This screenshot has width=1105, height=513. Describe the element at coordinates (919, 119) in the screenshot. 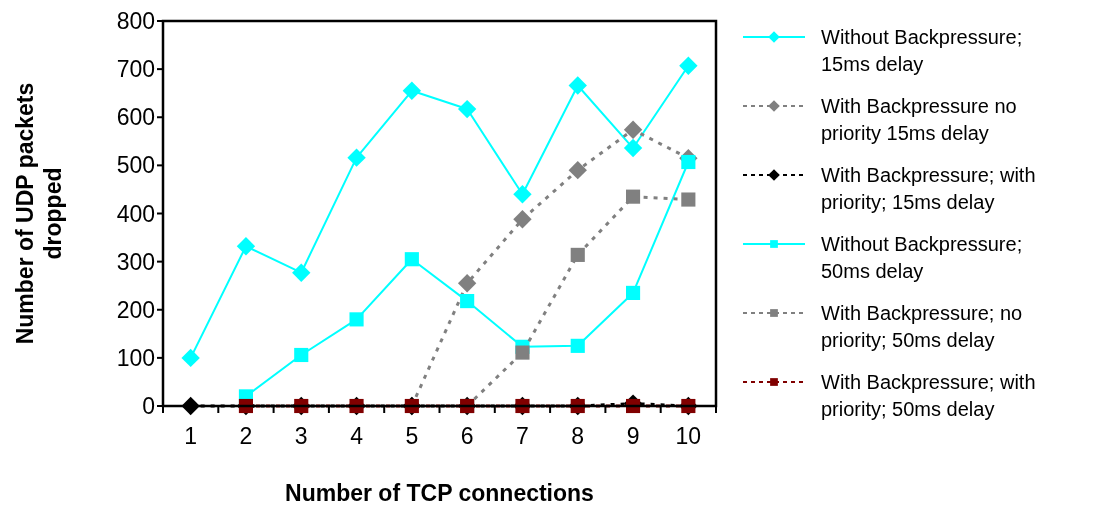

I see `legend-label: With Backpressure no priority 15ms delay` at that location.